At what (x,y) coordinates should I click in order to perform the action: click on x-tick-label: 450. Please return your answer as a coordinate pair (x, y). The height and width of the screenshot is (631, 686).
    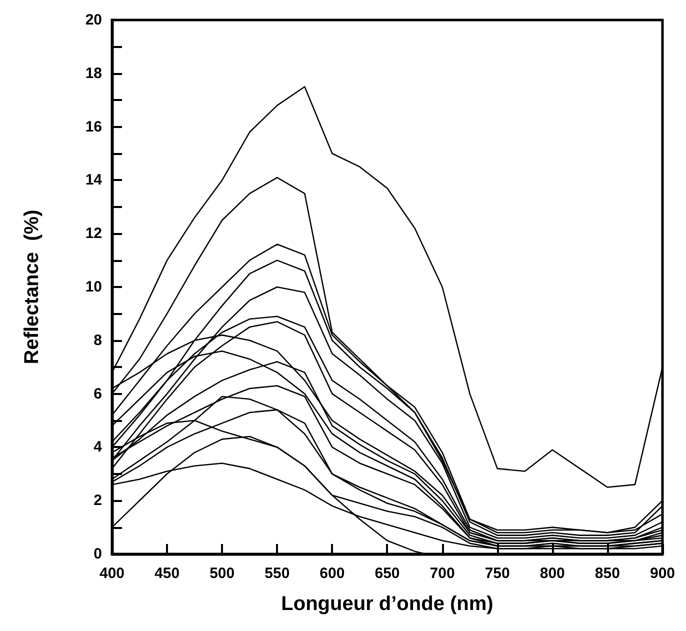
    Looking at the image, I should click on (167, 573).